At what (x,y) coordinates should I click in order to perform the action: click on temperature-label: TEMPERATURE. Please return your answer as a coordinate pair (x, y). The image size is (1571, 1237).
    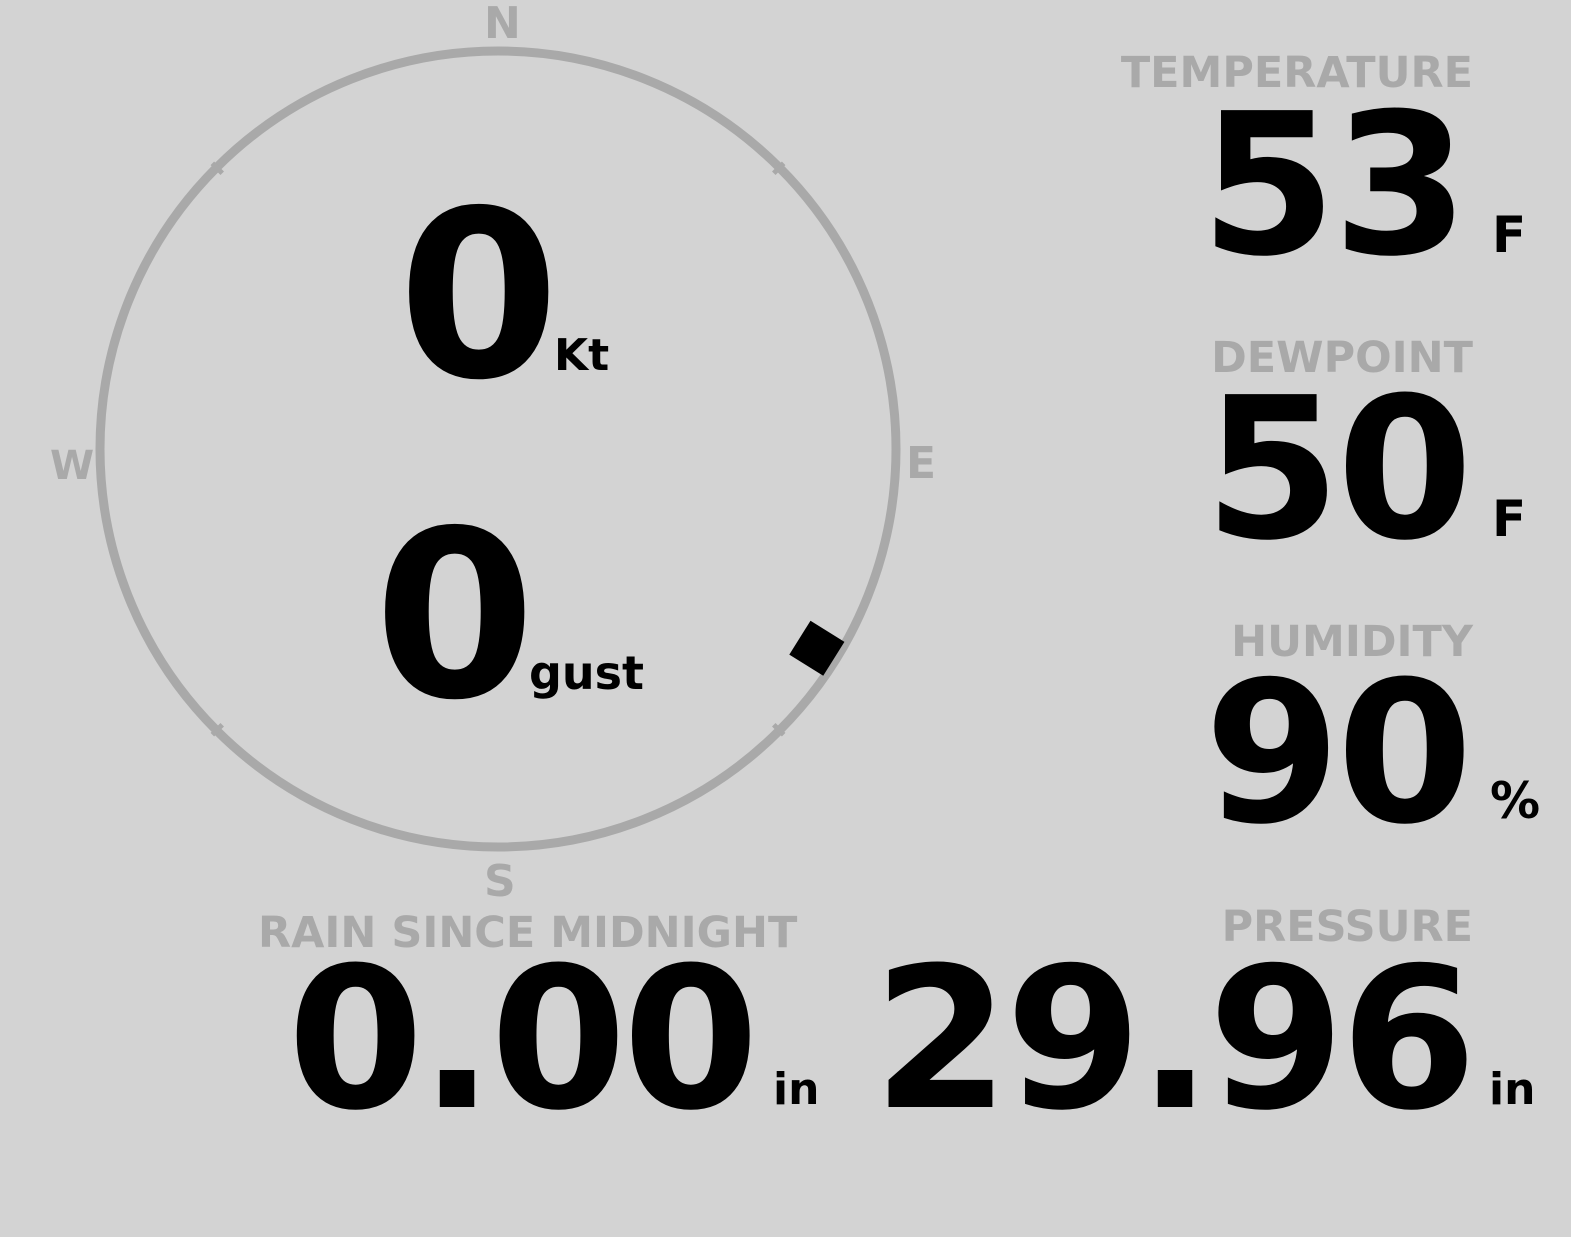
    Looking at the image, I should click on (1296, 73).